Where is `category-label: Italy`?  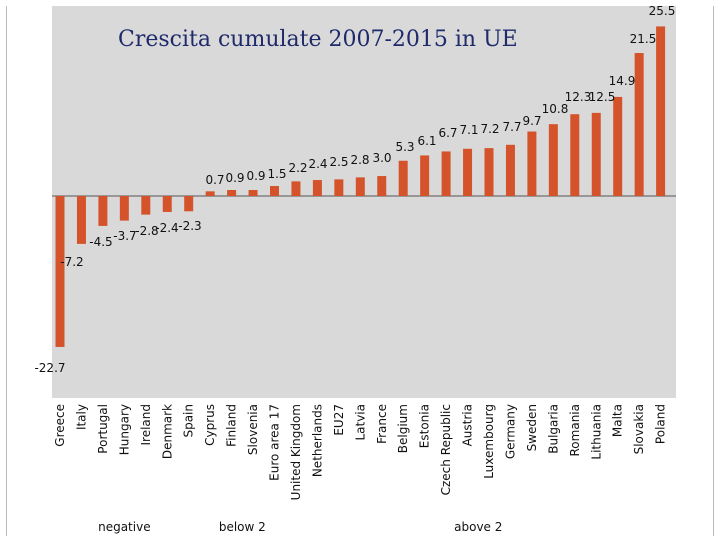 category-label: Italy is located at coordinates (81, 417).